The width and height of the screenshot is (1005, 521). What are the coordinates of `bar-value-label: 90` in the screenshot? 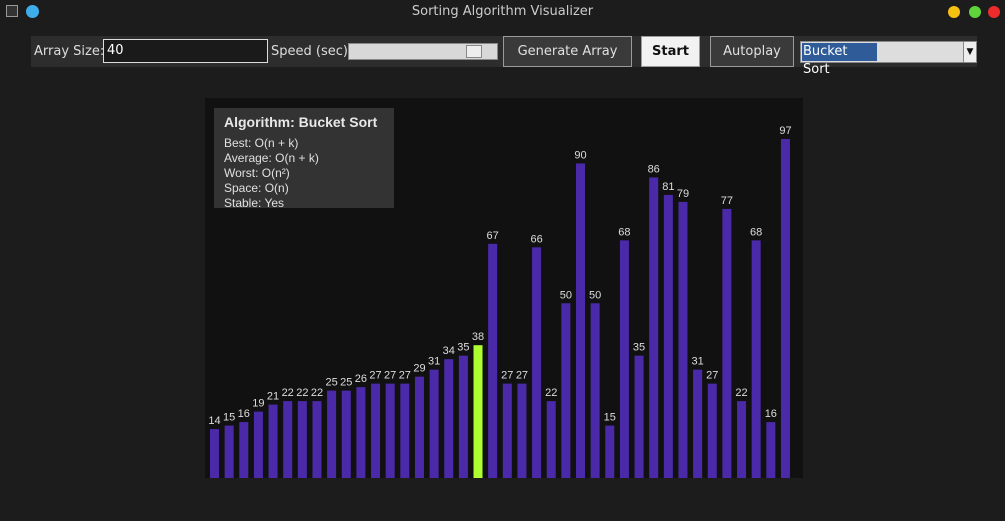 It's located at (580, 155).